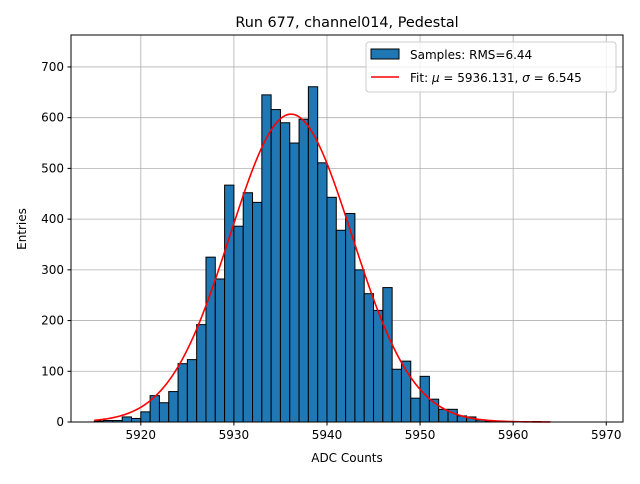 This screenshot has height=484, width=640. I want to click on y-tick-label: 700, so click(52, 67).